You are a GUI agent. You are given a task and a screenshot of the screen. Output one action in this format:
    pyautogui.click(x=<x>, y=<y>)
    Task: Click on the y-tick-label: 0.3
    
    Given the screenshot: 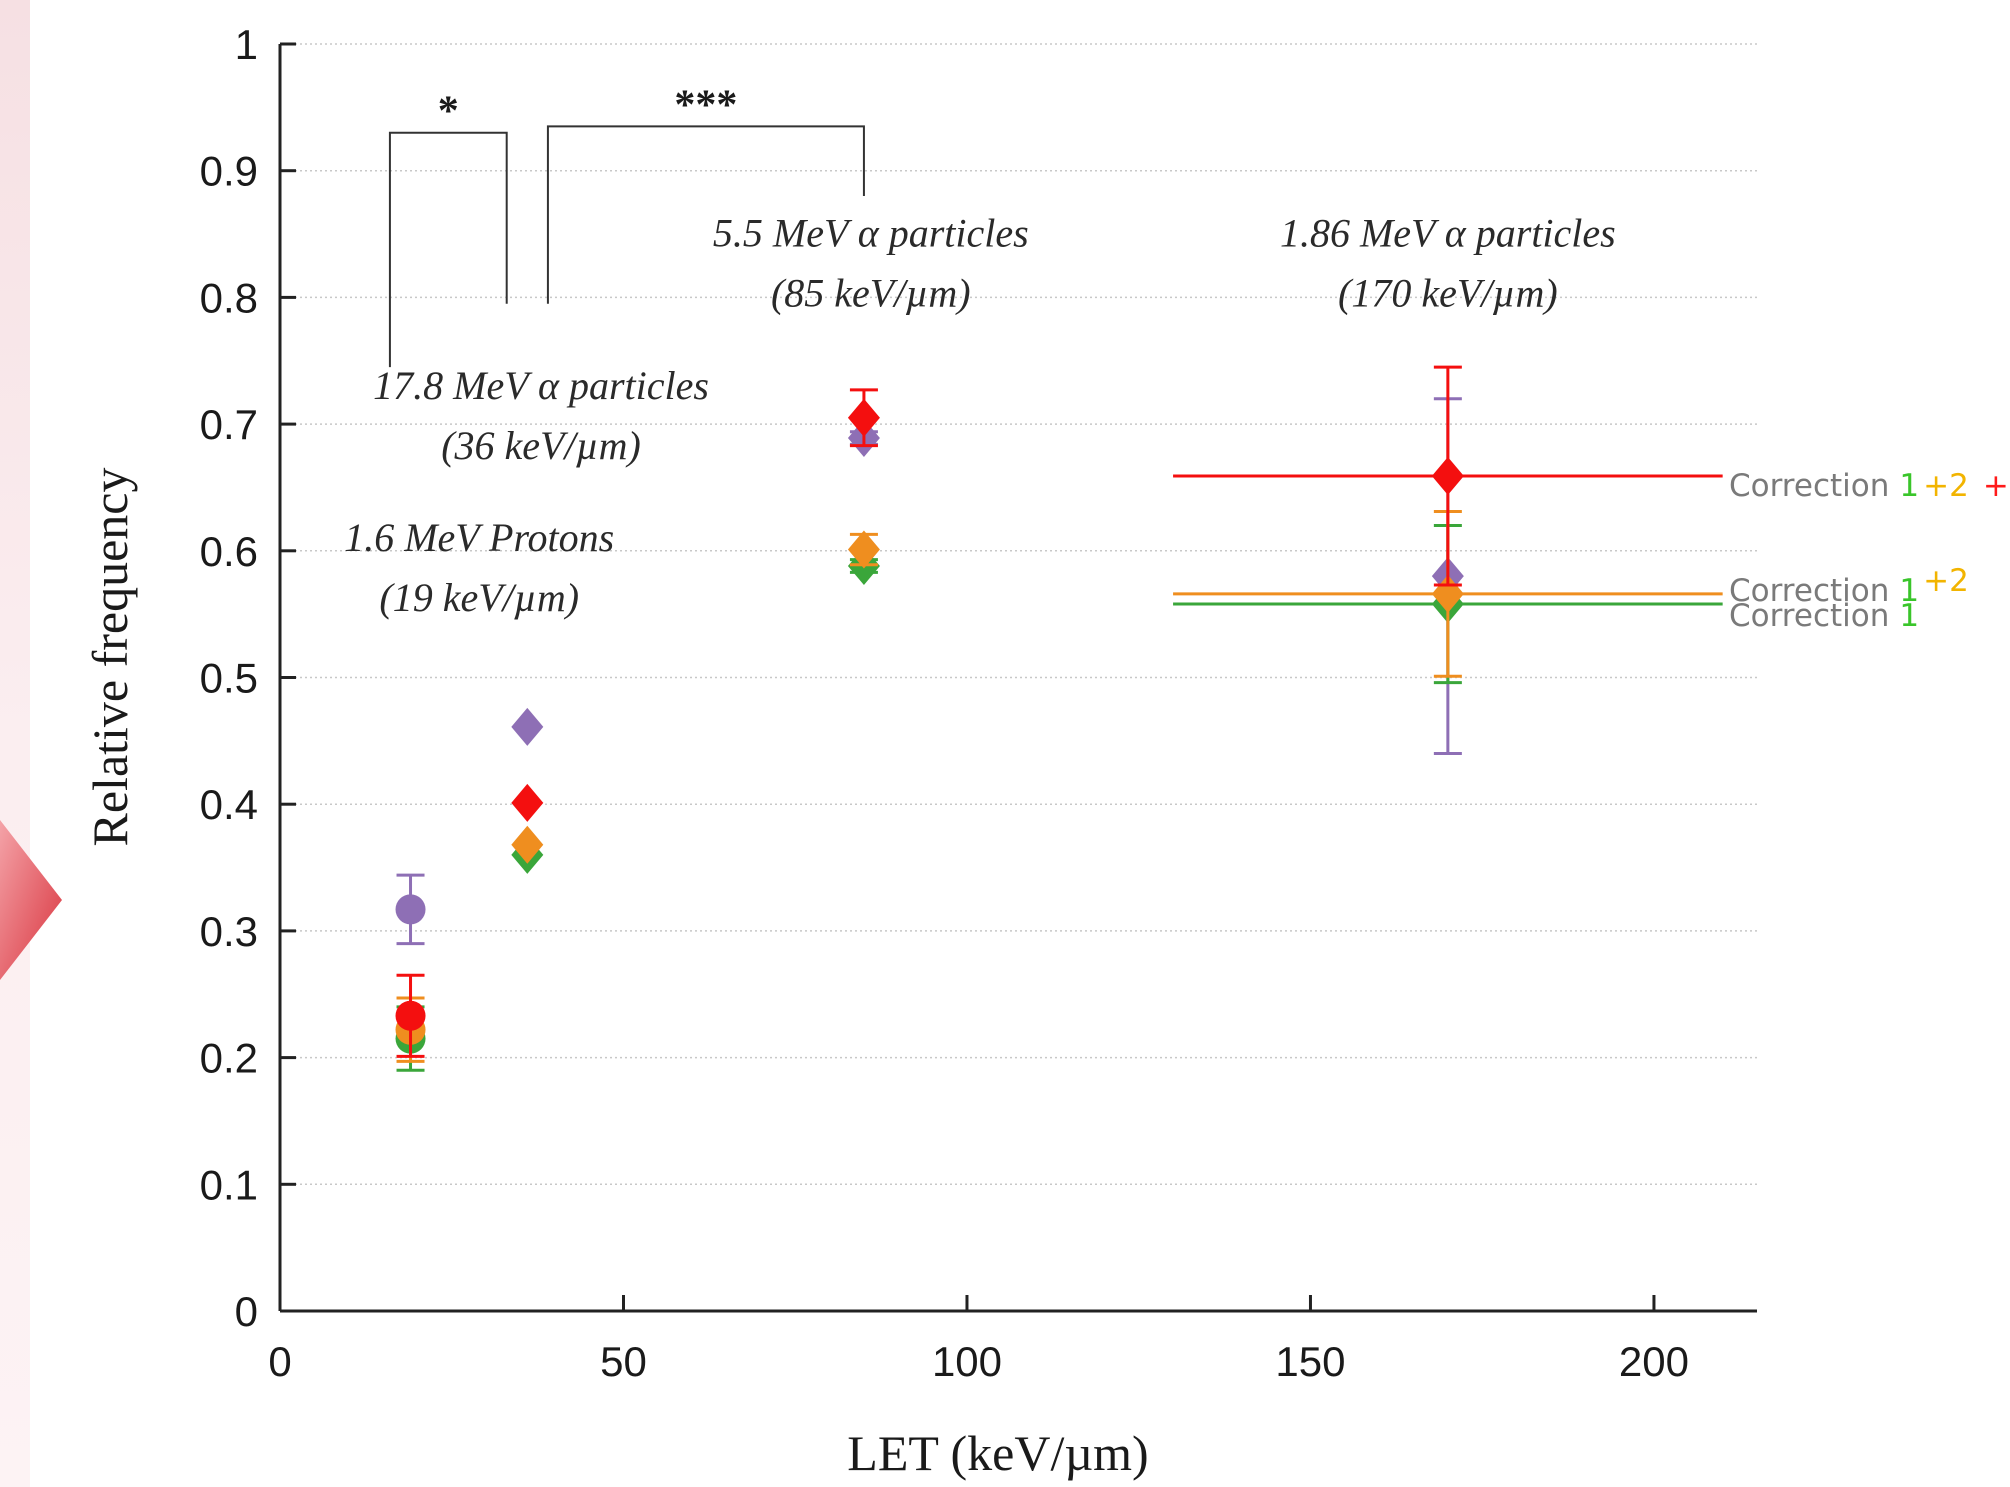 What is the action you would take?
    pyautogui.click(x=229, y=931)
    